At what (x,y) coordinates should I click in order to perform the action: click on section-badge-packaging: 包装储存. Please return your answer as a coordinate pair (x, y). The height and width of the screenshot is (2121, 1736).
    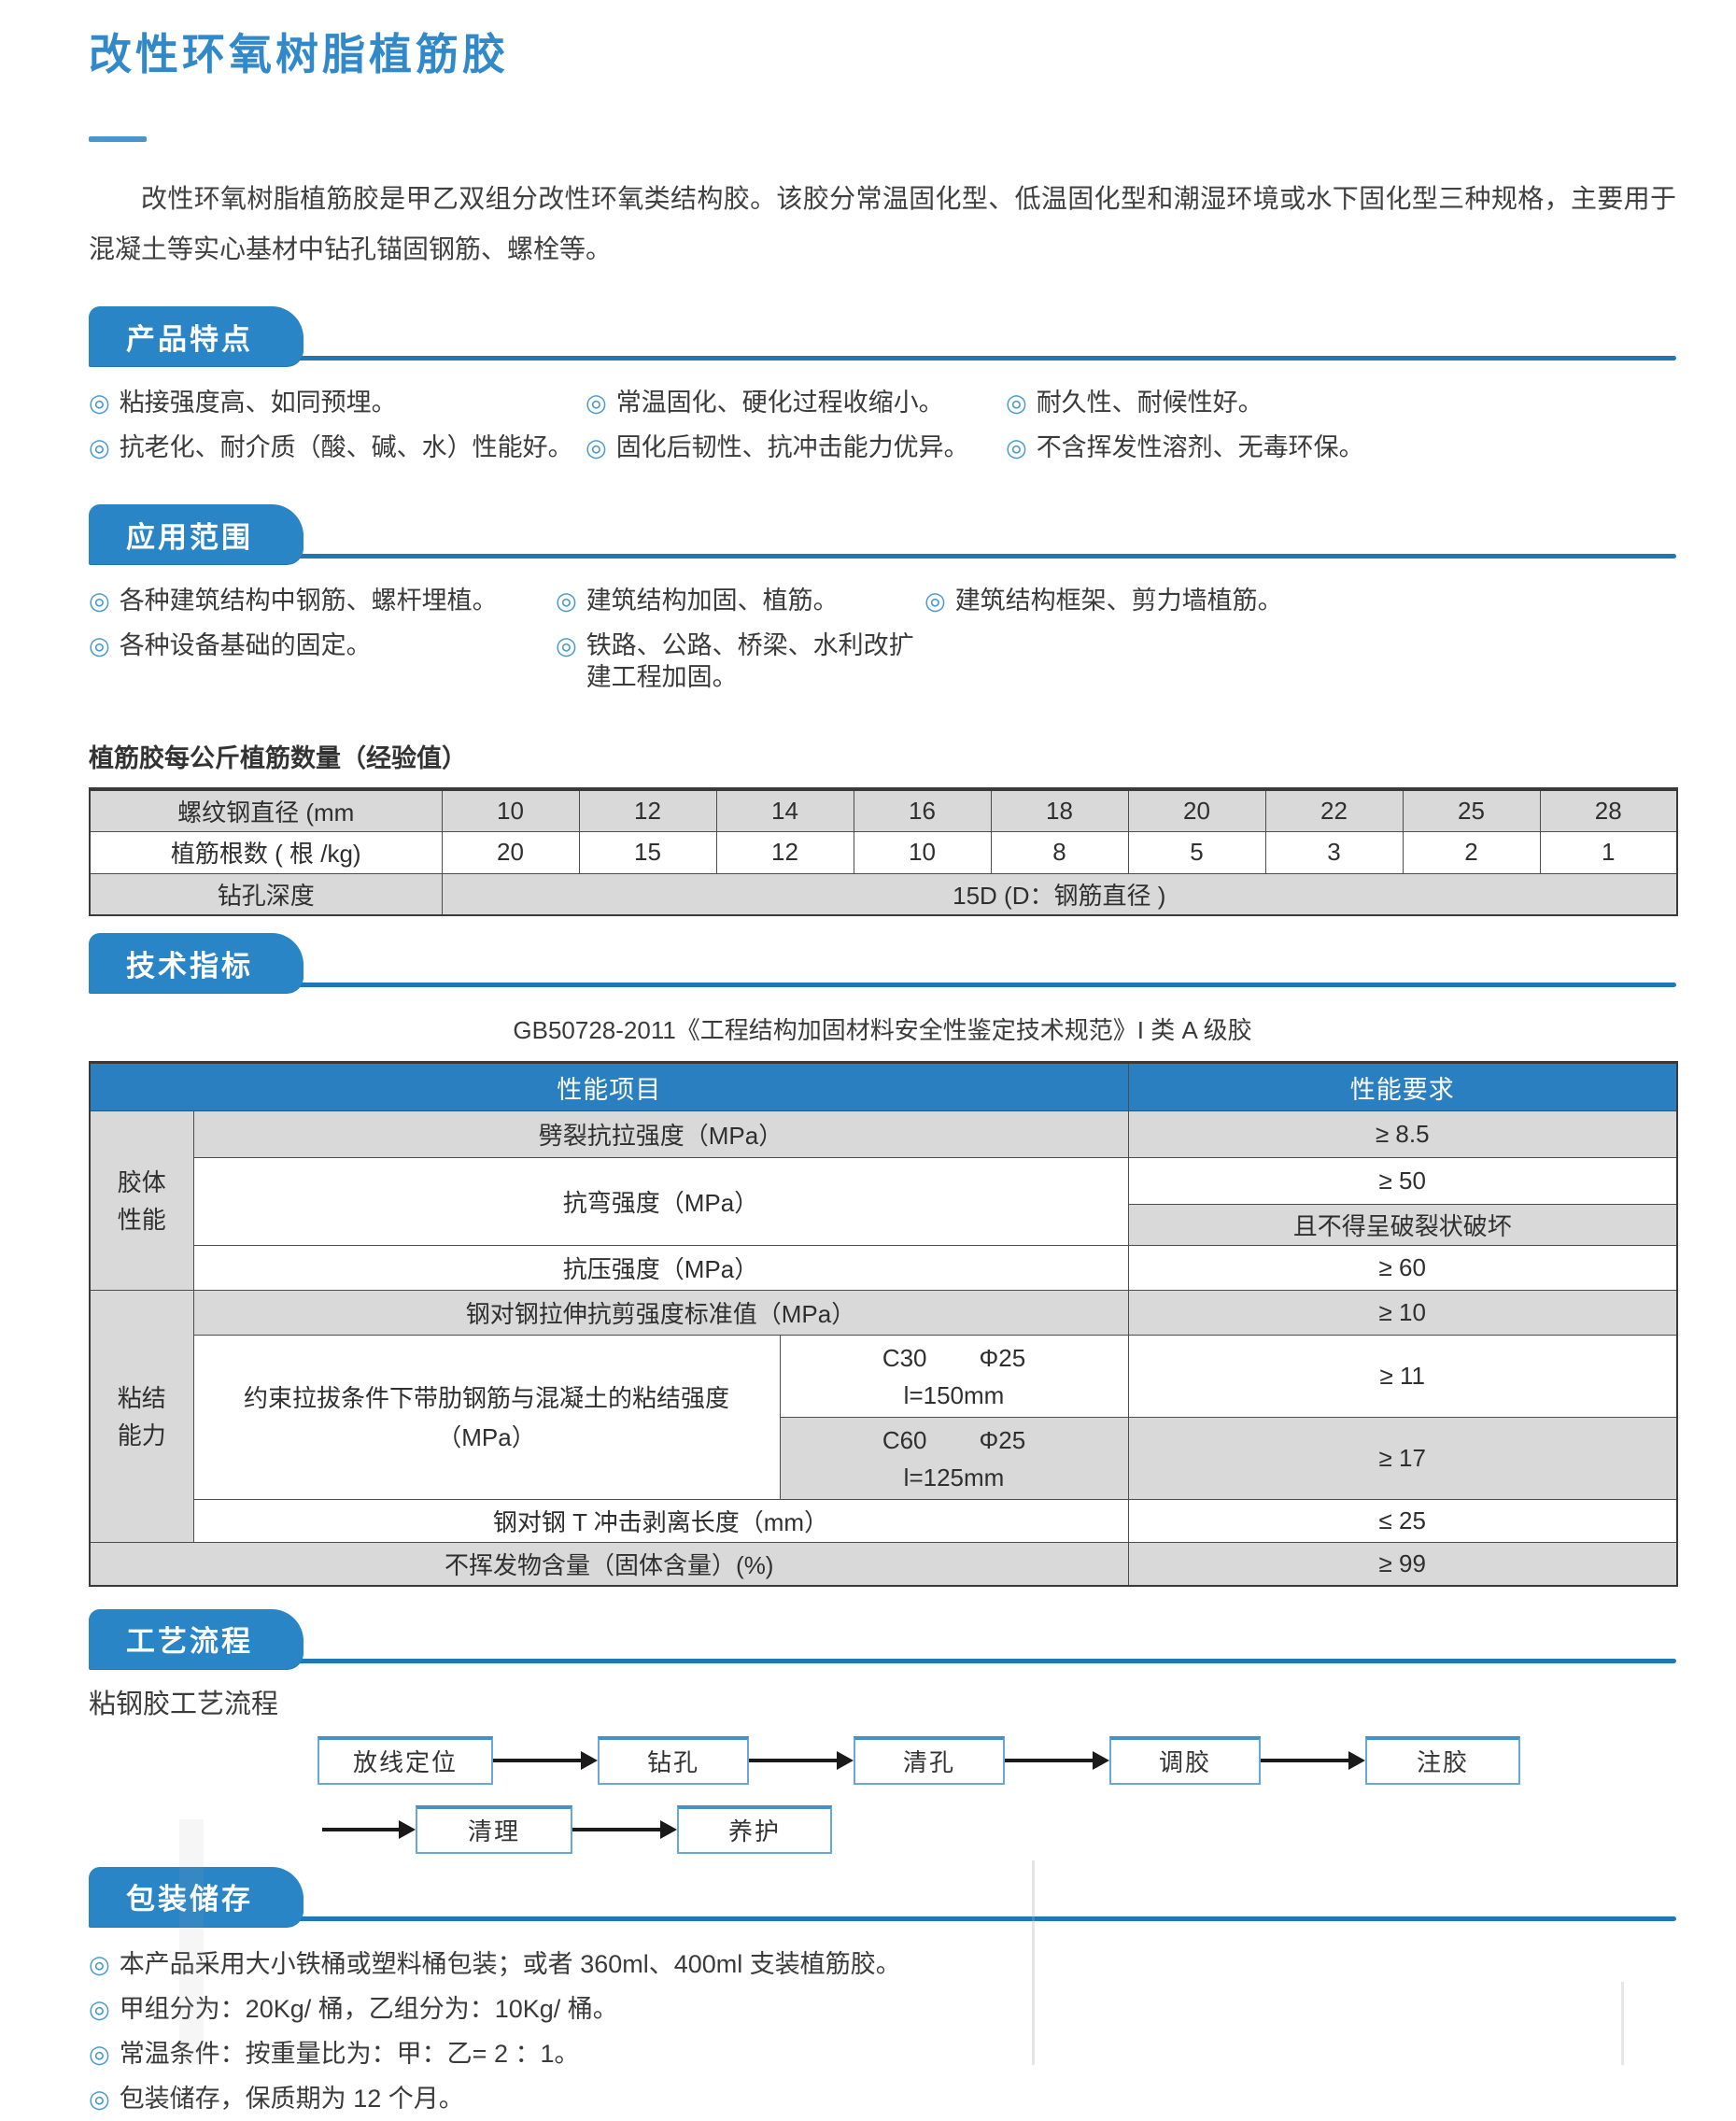
    Looking at the image, I should click on (196, 1896).